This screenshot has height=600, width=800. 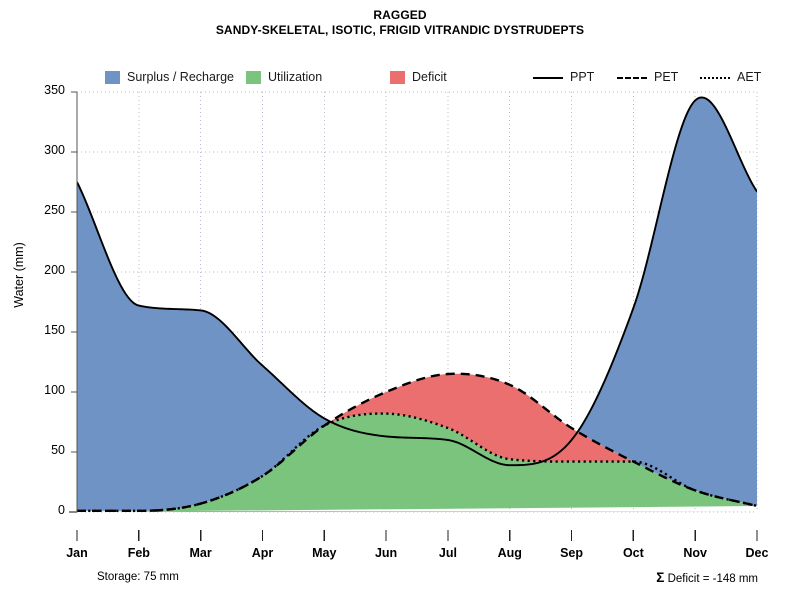 I want to click on x-tick-label-apr: Apr, so click(x=262, y=553).